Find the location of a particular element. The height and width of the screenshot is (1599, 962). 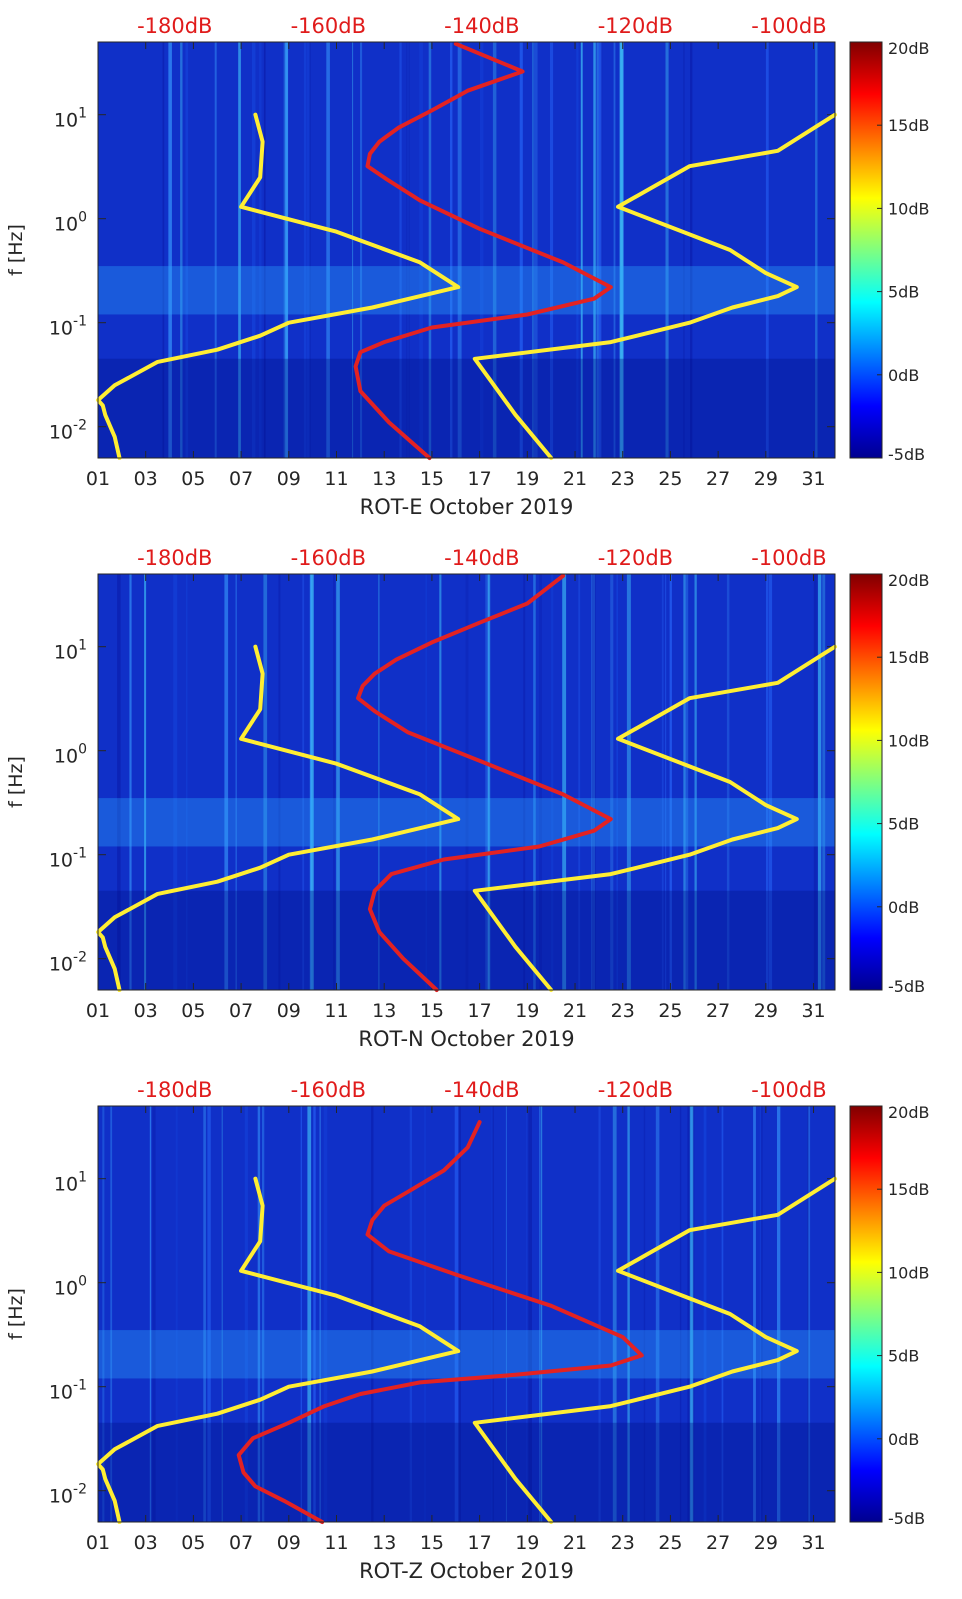

x-tick-label: 03 is located at coordinates (146, 479).